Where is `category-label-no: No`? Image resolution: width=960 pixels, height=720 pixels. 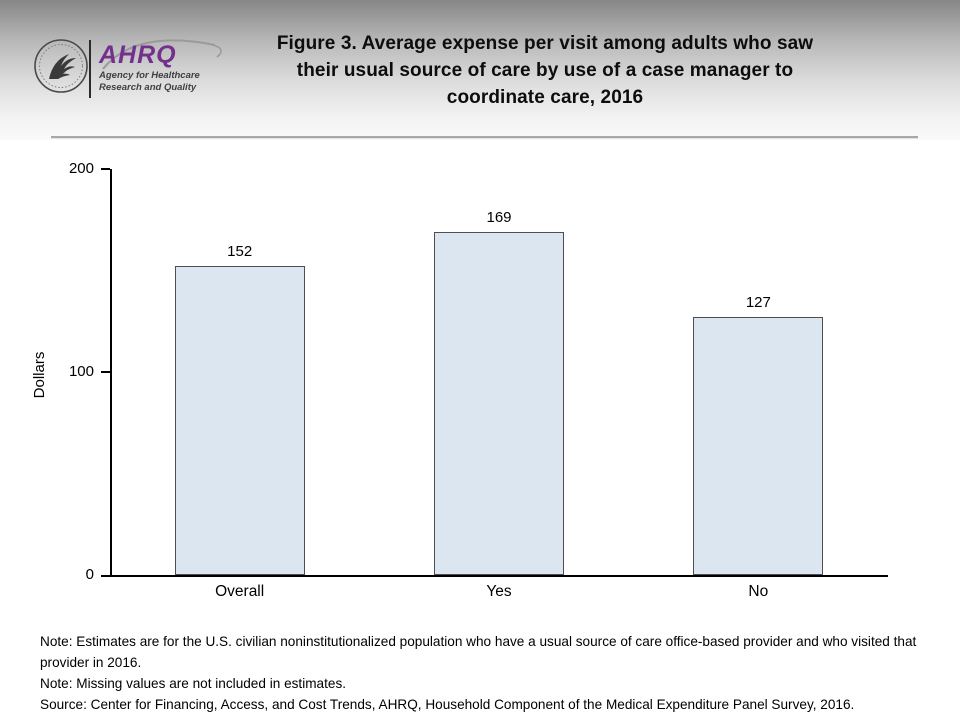
category-label-no: No is located at coordinates (758, 591).